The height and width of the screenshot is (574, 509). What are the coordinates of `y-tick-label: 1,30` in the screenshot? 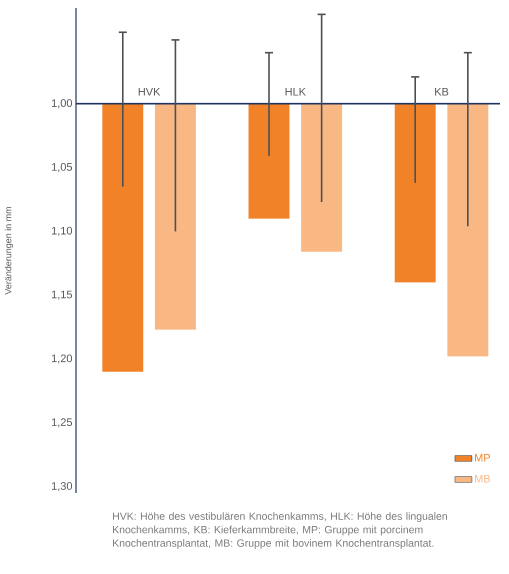 It's located at (62, 487).